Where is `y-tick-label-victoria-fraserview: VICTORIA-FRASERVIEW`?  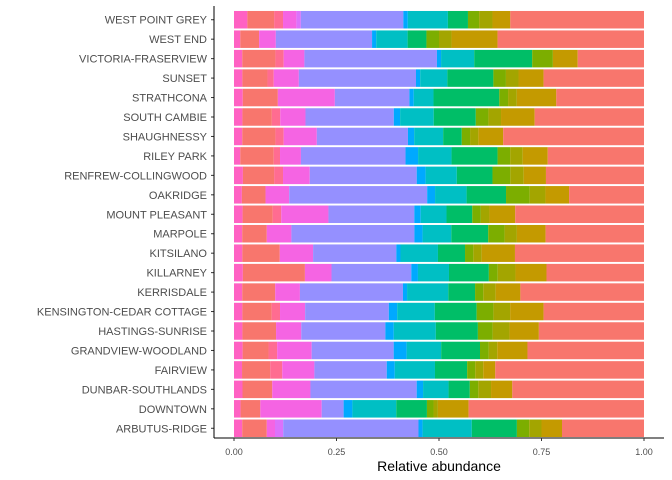
y-tick-label-victoria-fraserview: VICTORIA-FRASERVIEW is located at coordinates (143, 60).